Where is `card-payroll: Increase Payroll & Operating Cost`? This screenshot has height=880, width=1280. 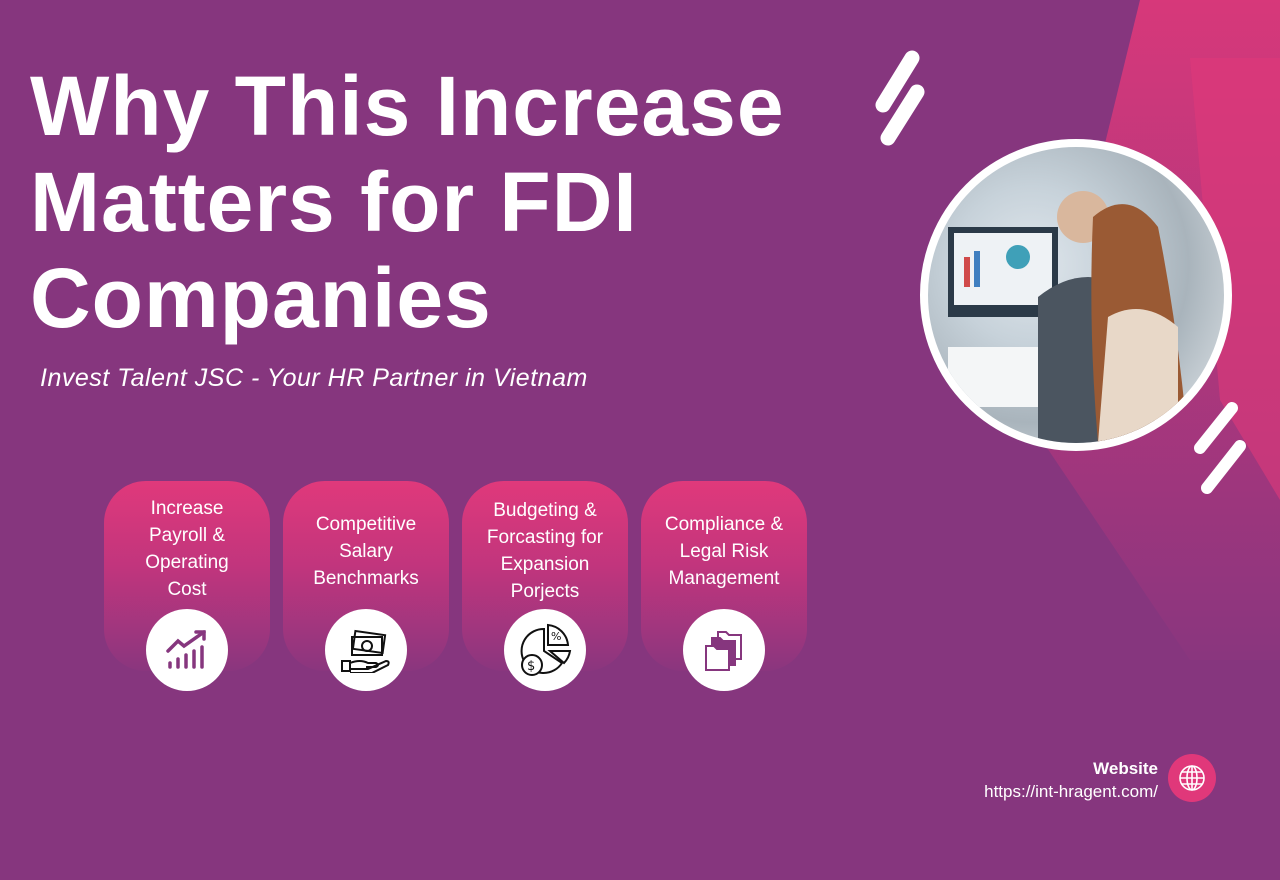
card-payroll: Increase Payroll & Operating Cost is located at coordinates (187, 586).